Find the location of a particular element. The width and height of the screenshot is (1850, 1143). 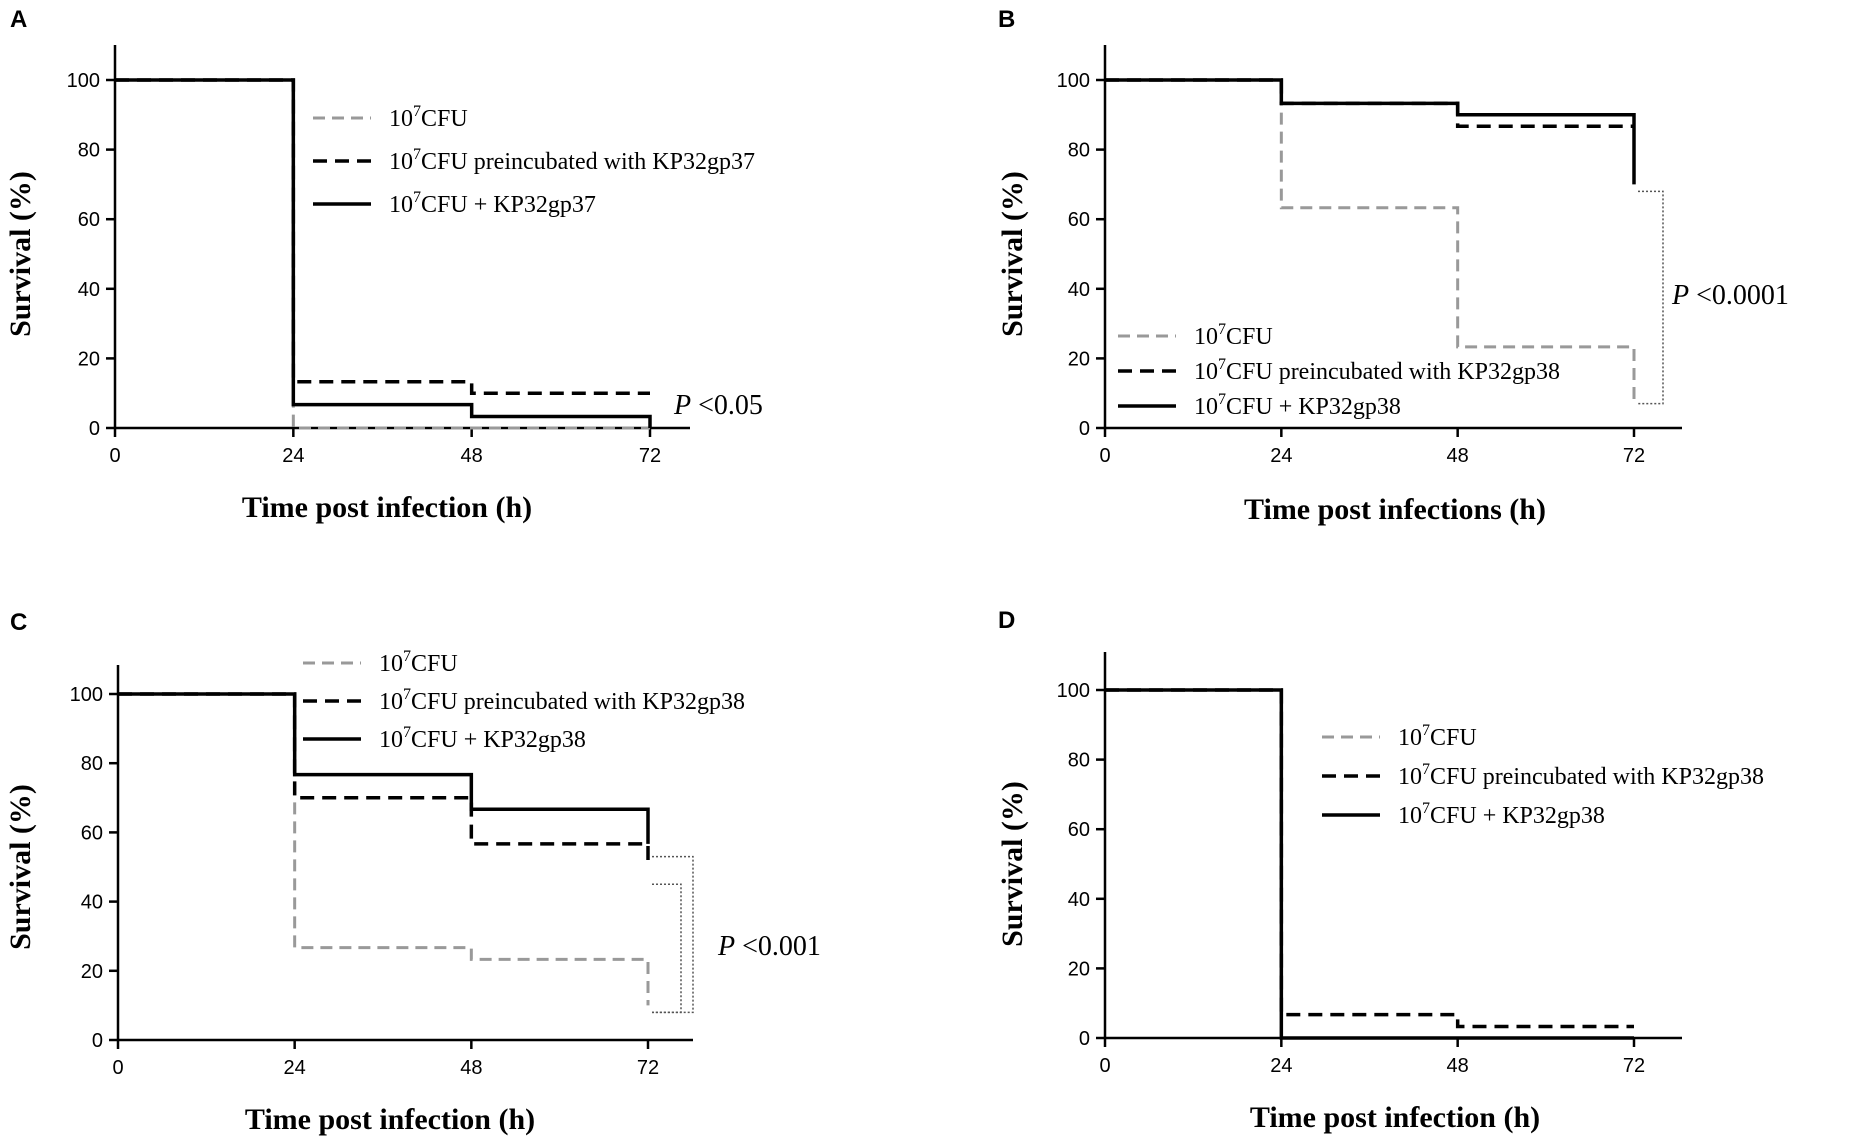

legend-entry-3: 107CFU + KP32gp37 is located at coordinates (492, 203).